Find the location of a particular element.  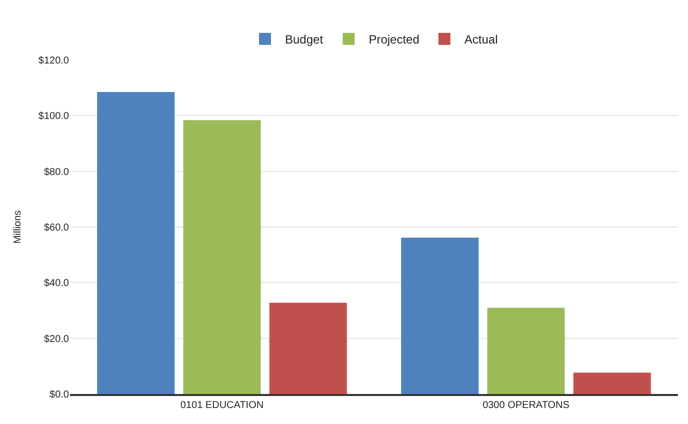

y-tick-label: $60.0 is located at coordinates (57, 228).